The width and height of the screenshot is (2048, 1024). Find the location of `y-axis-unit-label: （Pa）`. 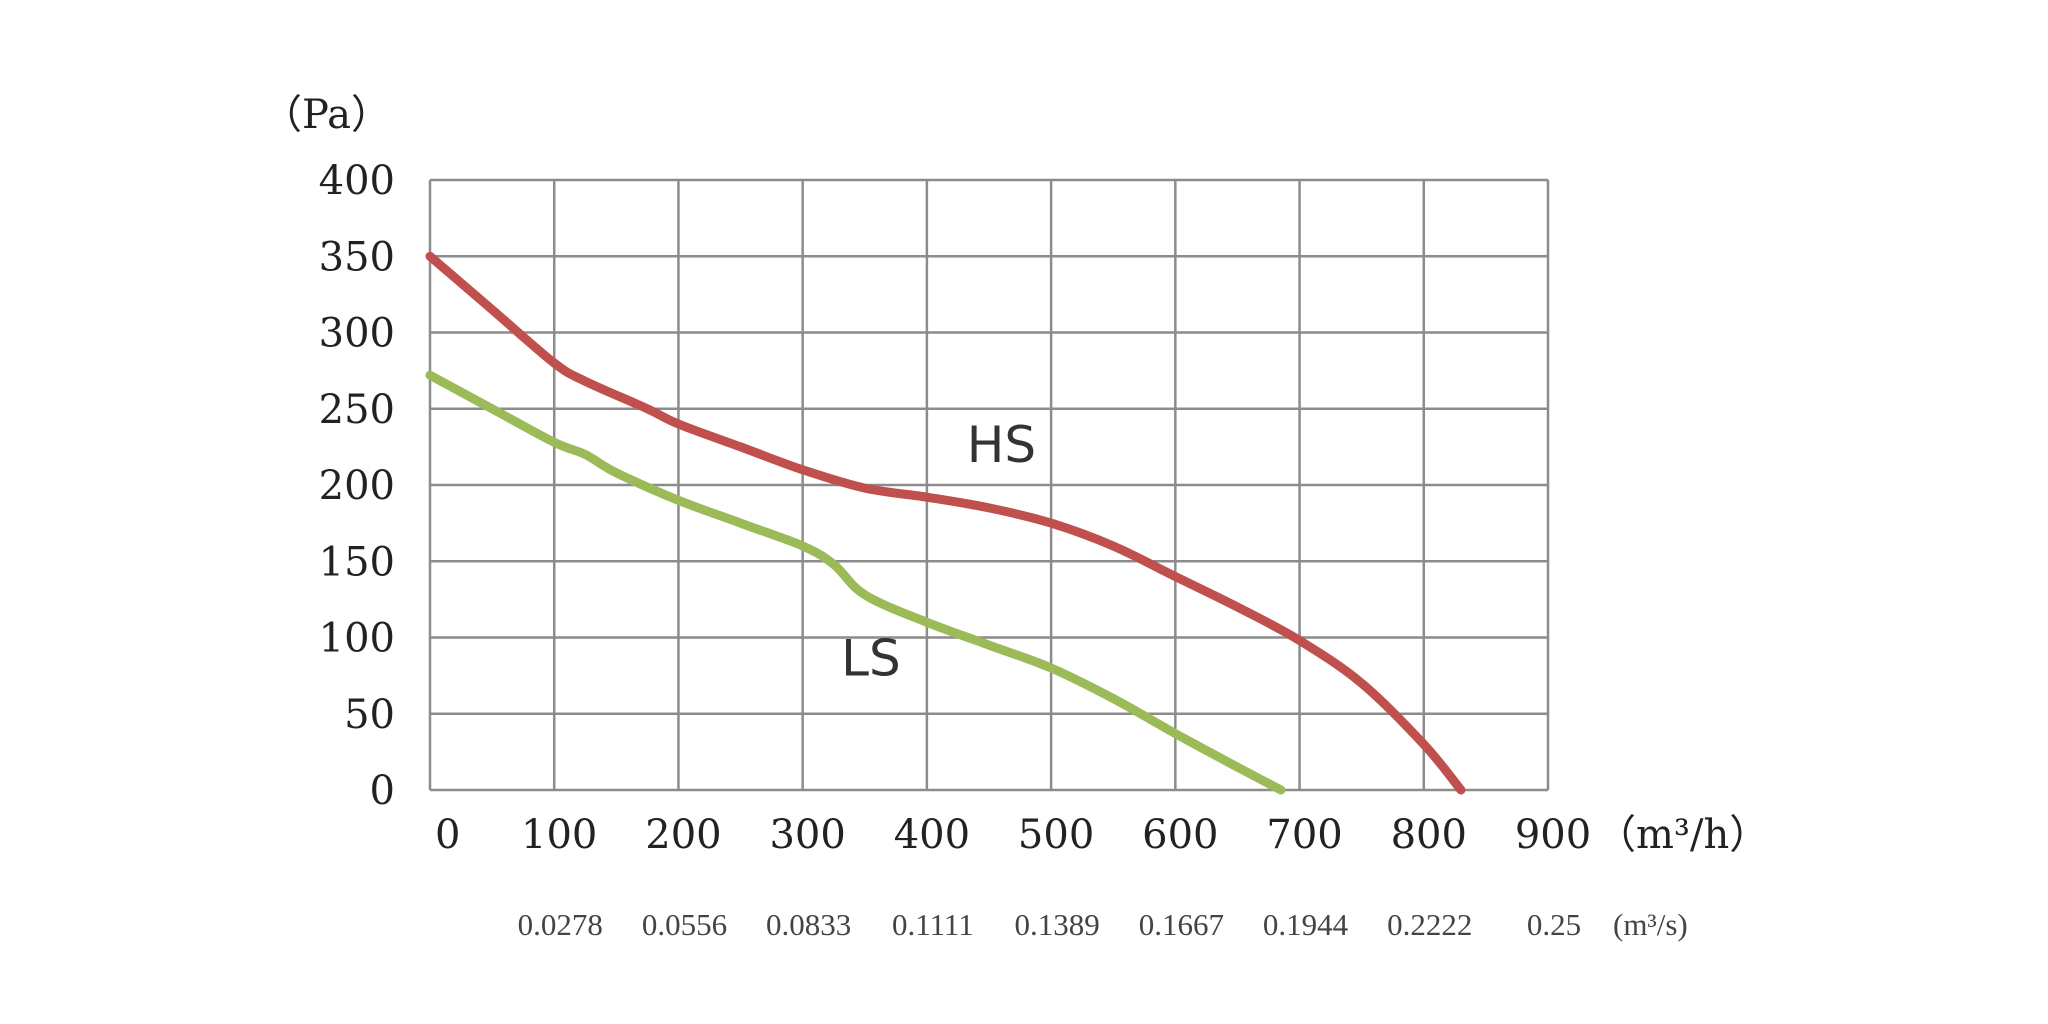

y-axis-unit-label: （Pa） is located at coordinates (326, 115).